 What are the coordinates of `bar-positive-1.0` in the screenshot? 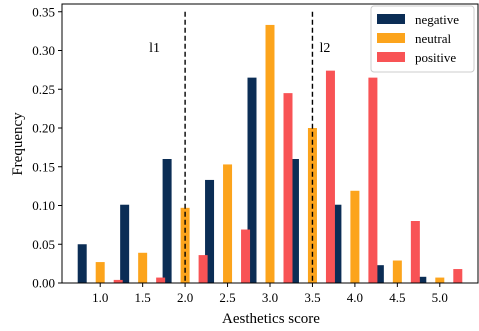 It's located at (118, 281).